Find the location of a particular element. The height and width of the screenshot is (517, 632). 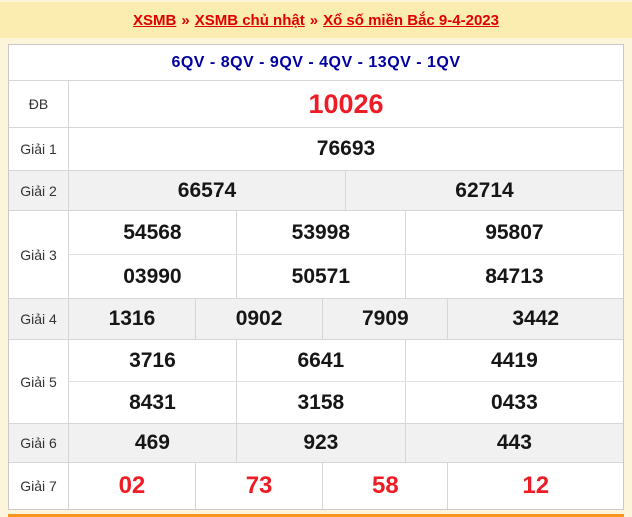

prize-number: 8431 is located at coordinates (153, 402).